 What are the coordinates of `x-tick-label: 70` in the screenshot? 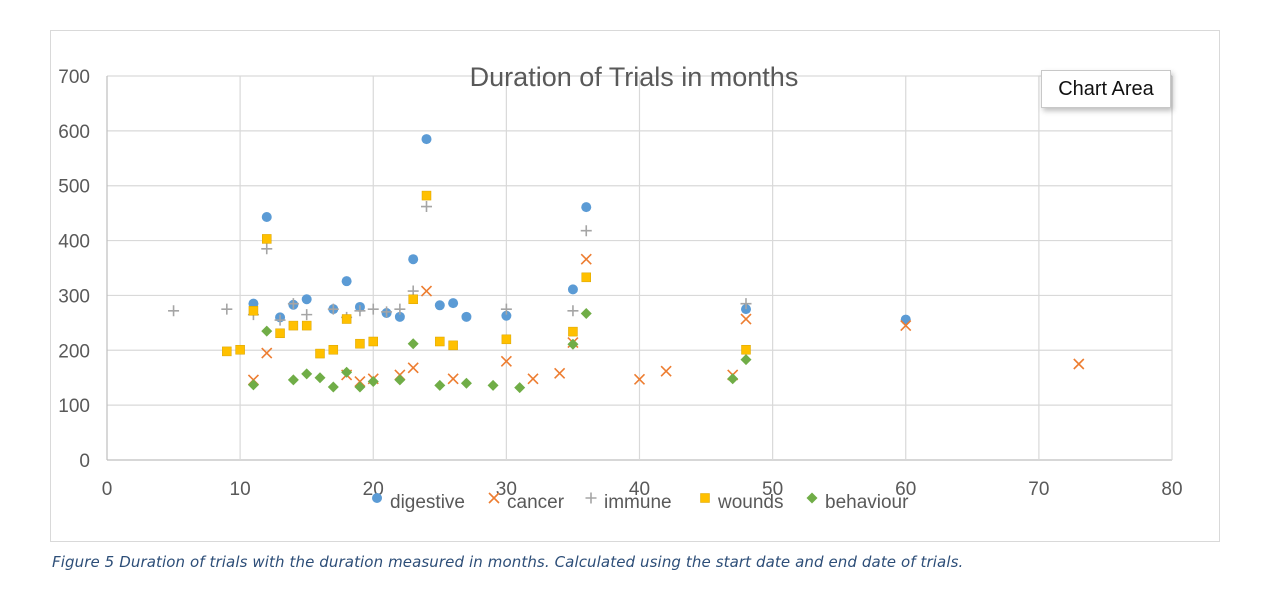 It's located at (1038, 489).